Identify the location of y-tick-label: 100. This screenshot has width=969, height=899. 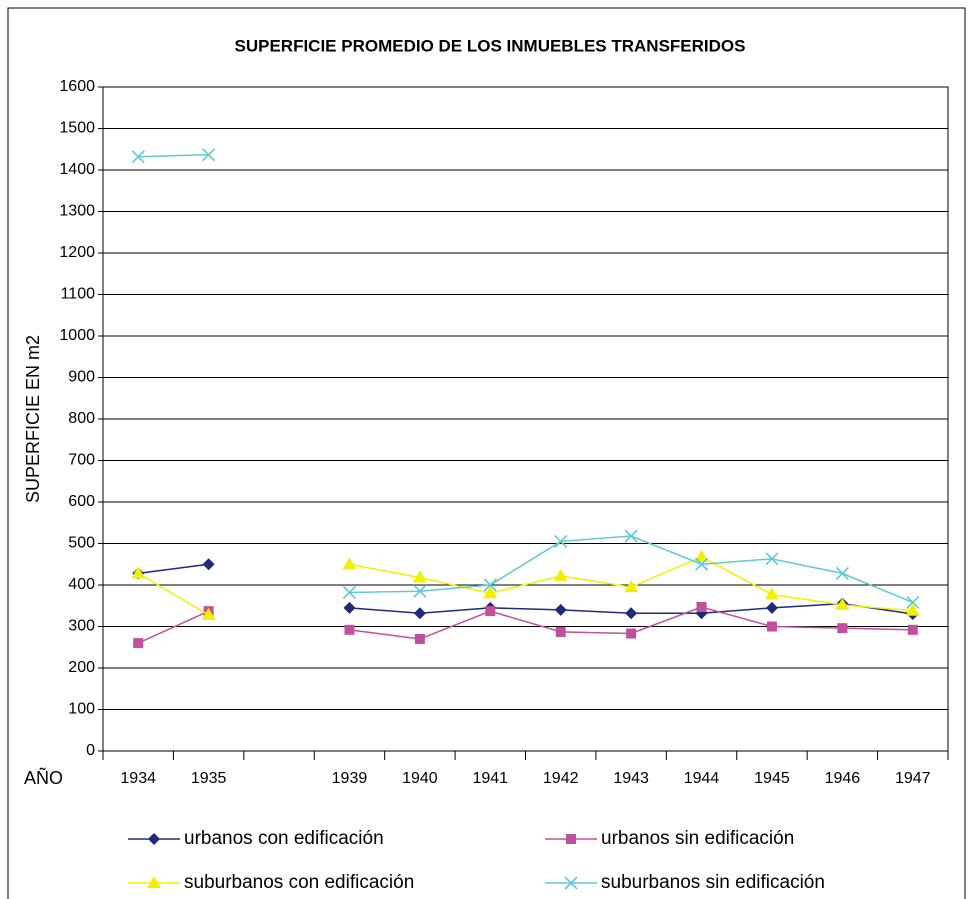
(81, 709).